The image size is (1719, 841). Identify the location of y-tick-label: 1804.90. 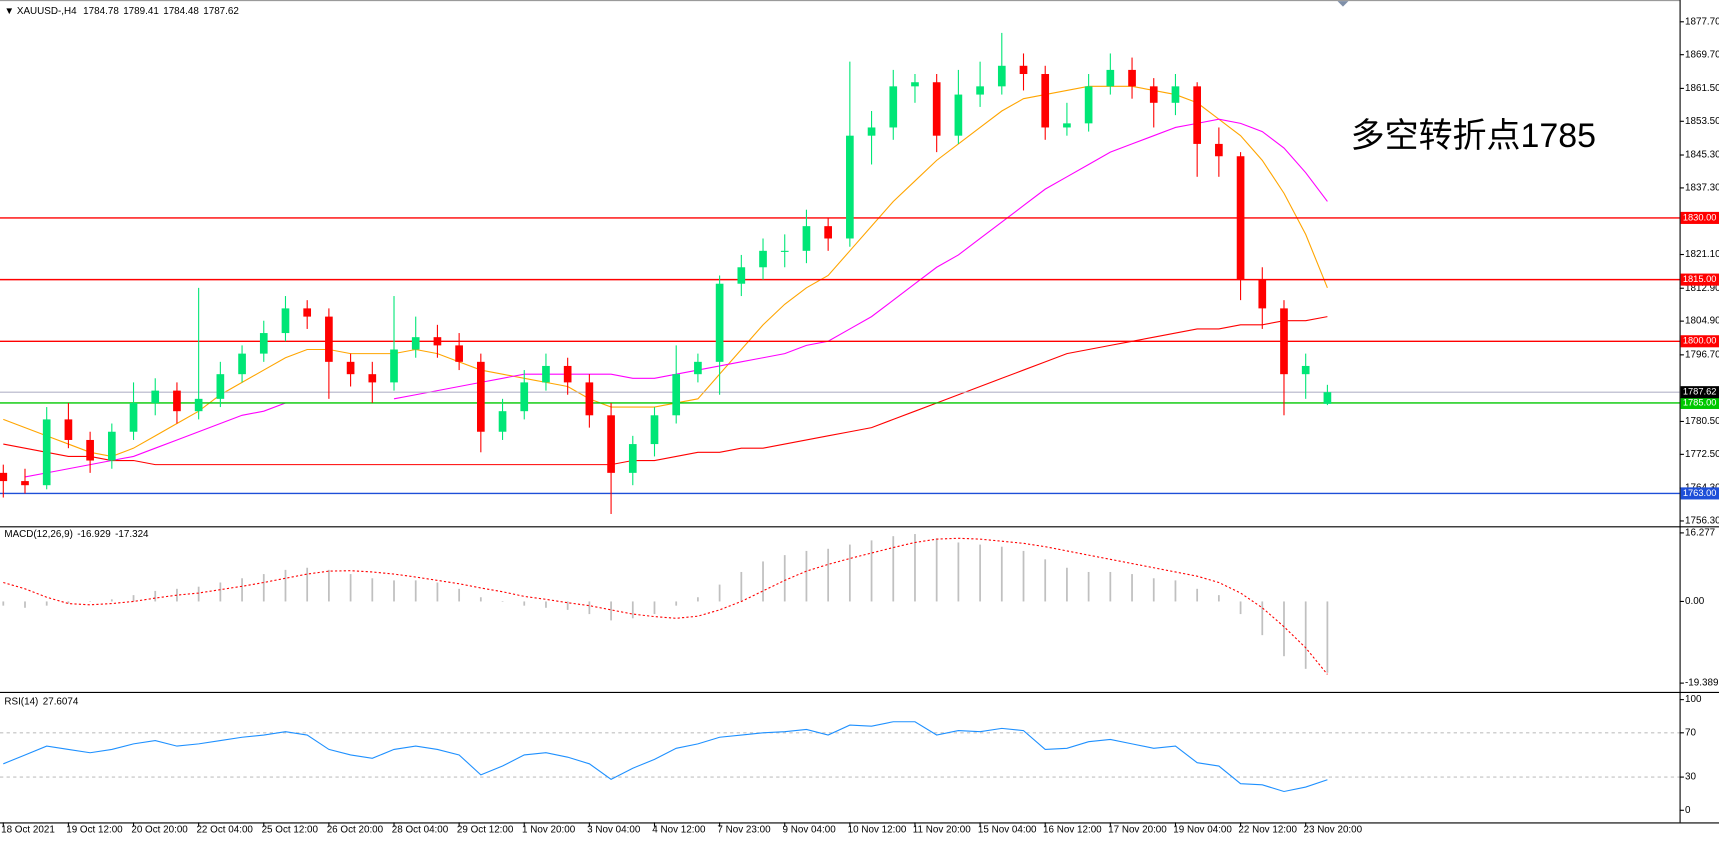
(1702, 321).